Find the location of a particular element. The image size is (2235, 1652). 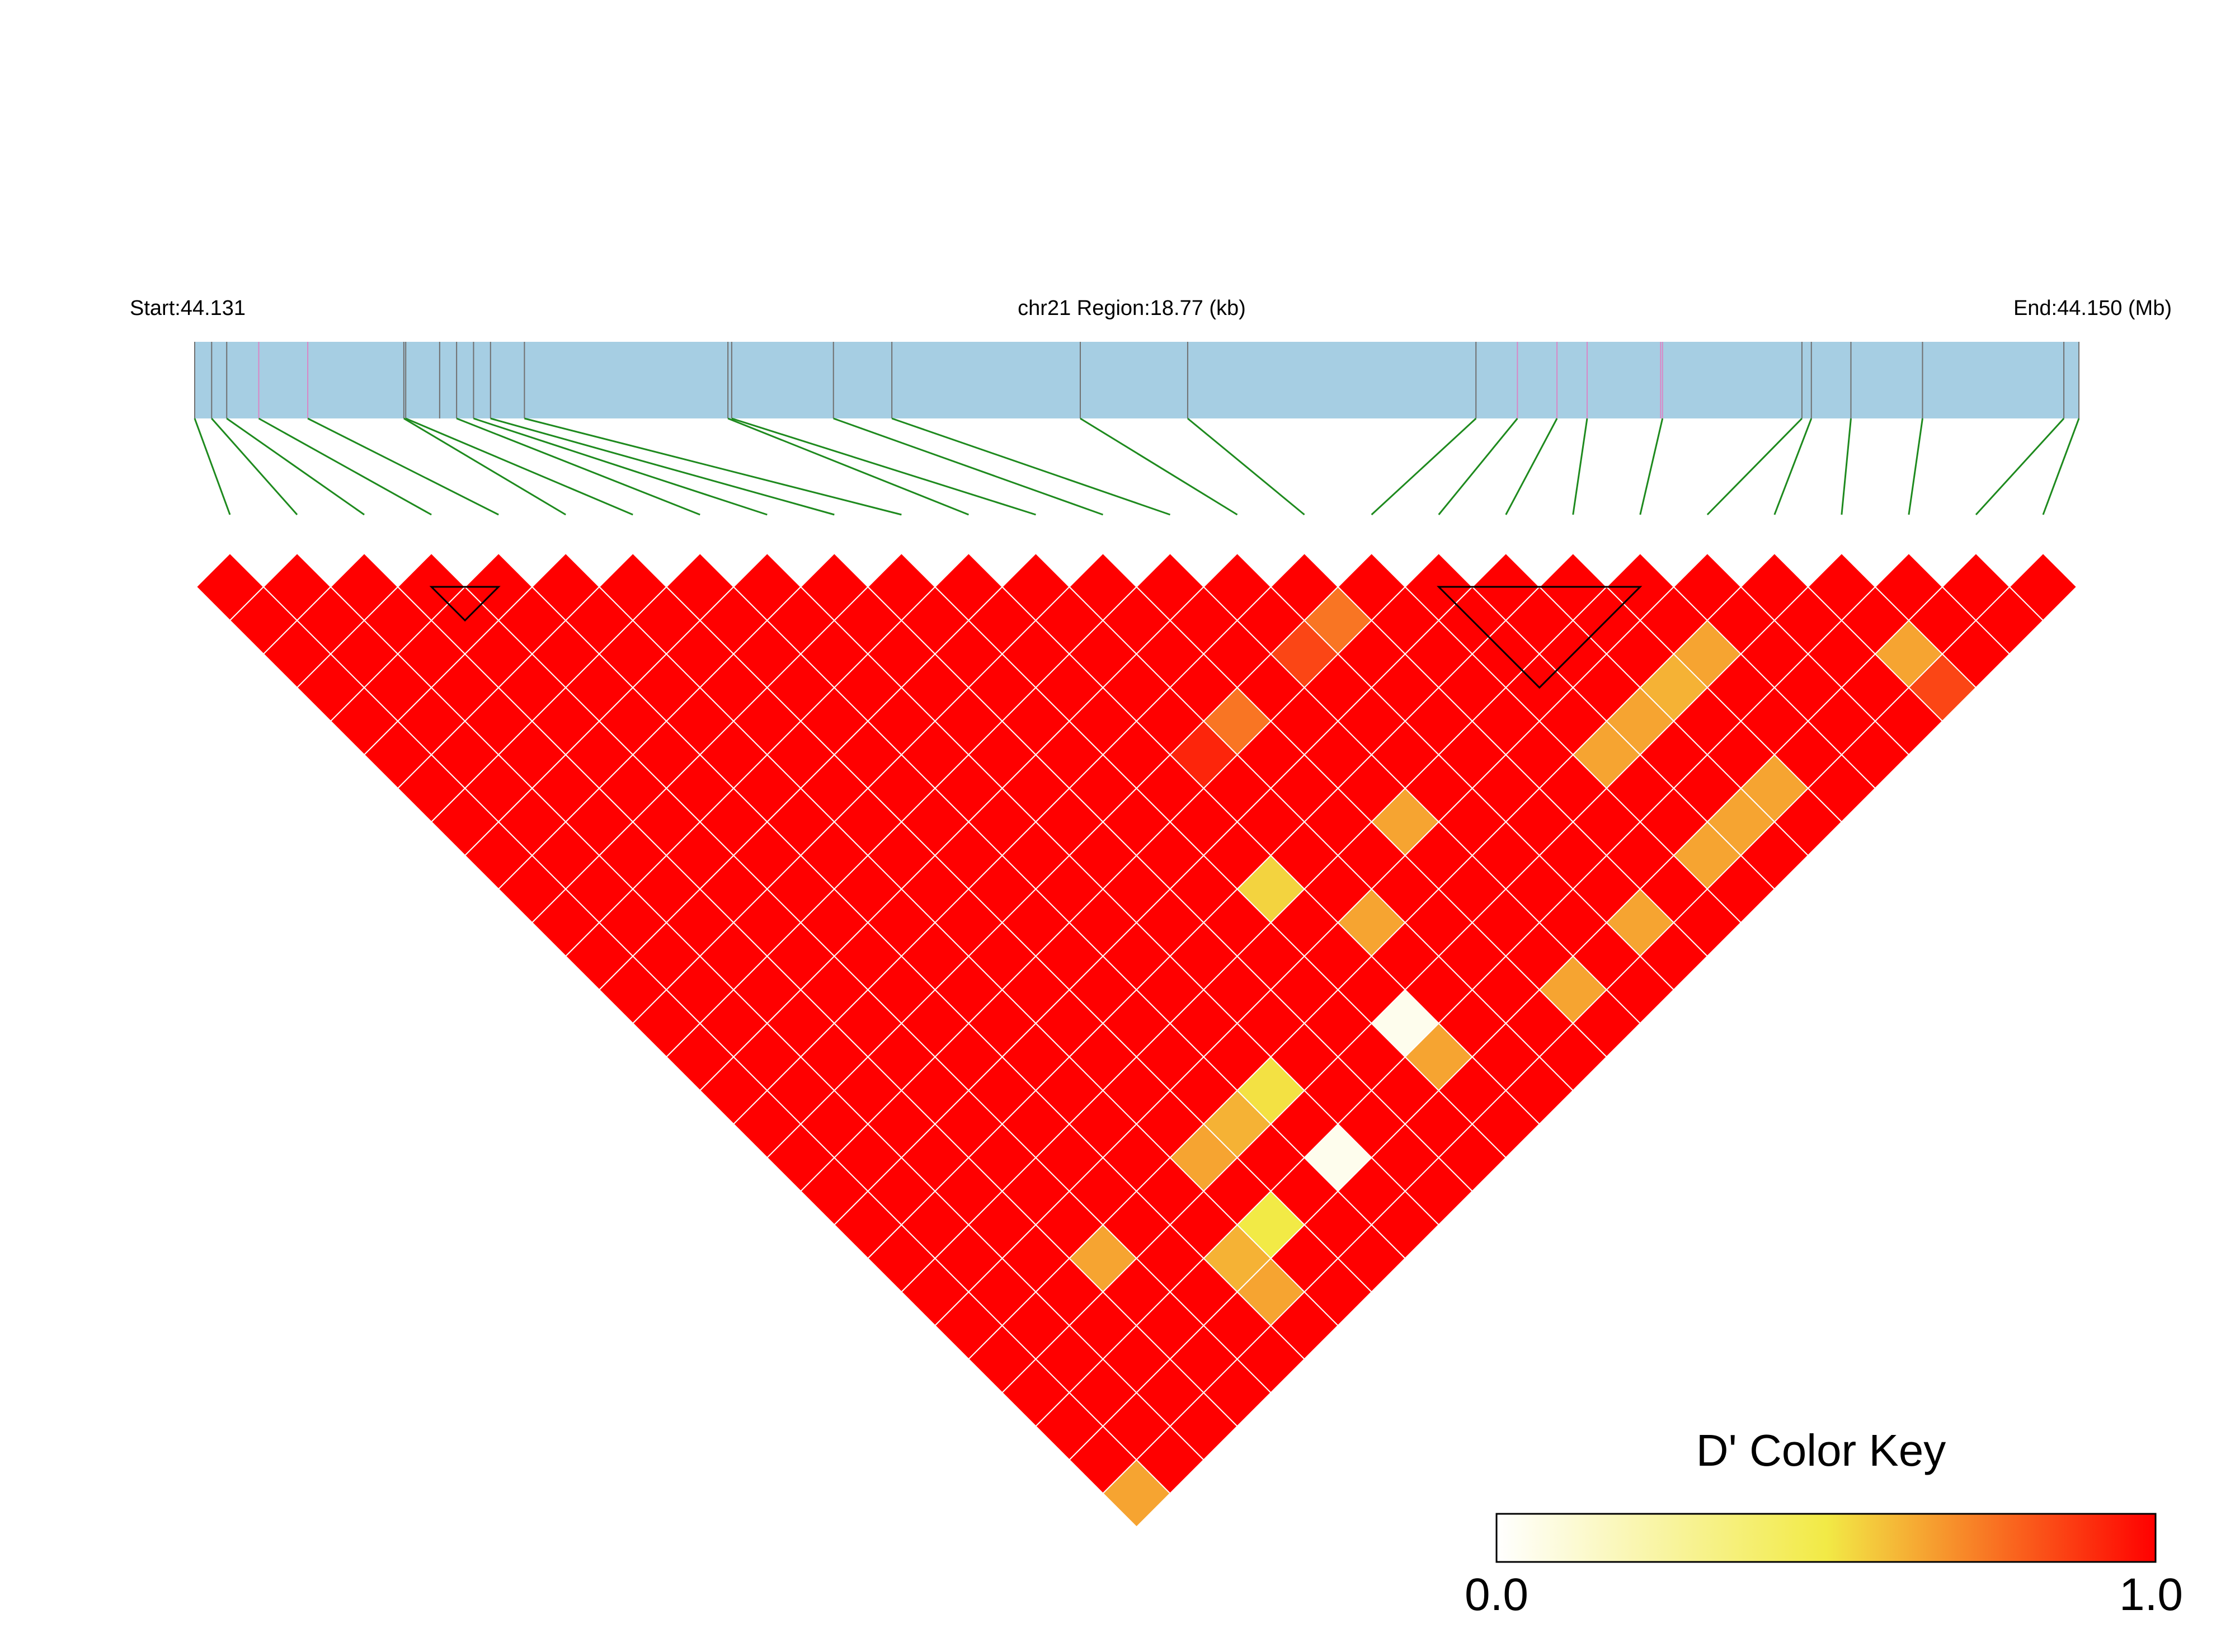

gene-track is located at coordinates (1137, 380).